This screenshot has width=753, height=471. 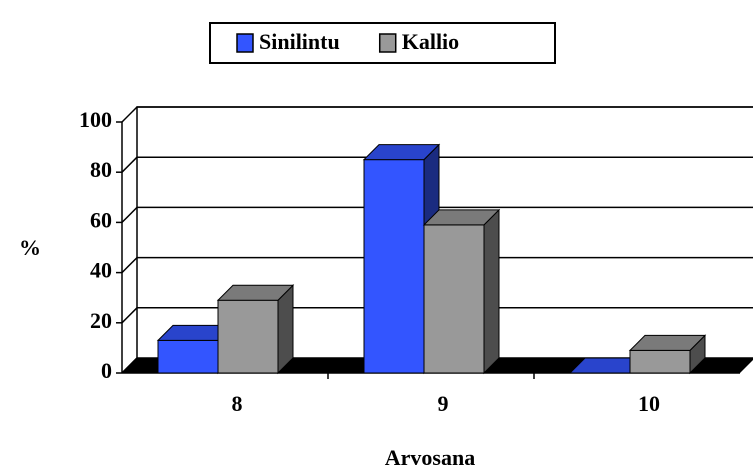 I want to click on y-tick-label: 80, so click(x=101, y=169).